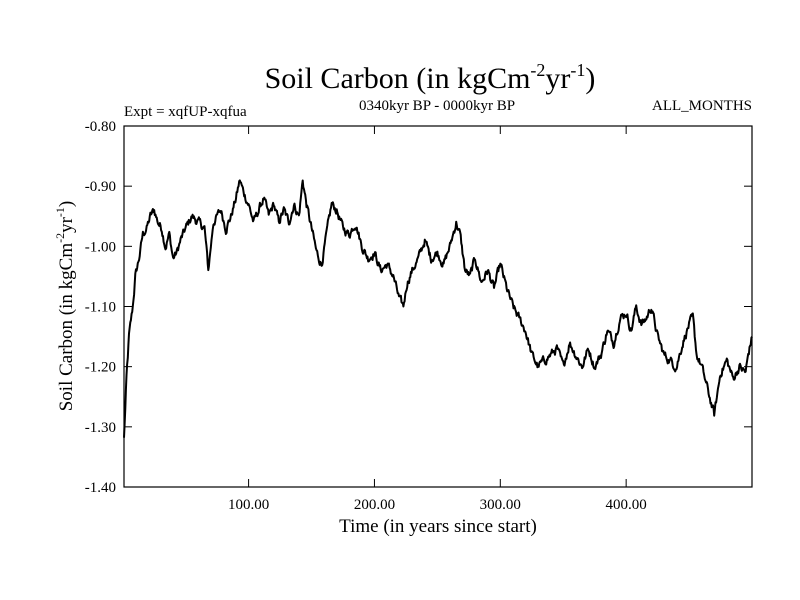 The height and width of the screenshot is (600, 800). What do you see at coordinates (60, 212) in the screenshot?
I see `ylabel-superscript-2: -1` at bounding box center [60, 212].